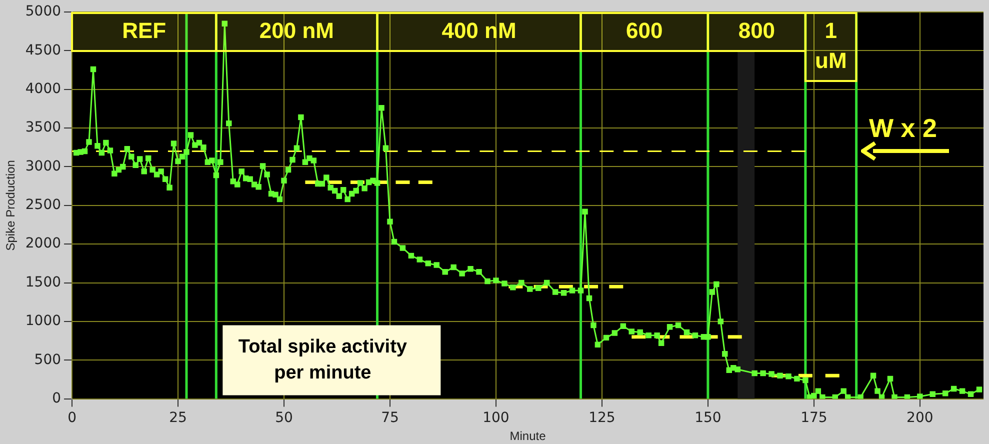 The width and height of the screenshot is (989, 444). Describe the element at coordinates (72, 418) in the screenshot. I see `x-tick-label: 0` at that location.